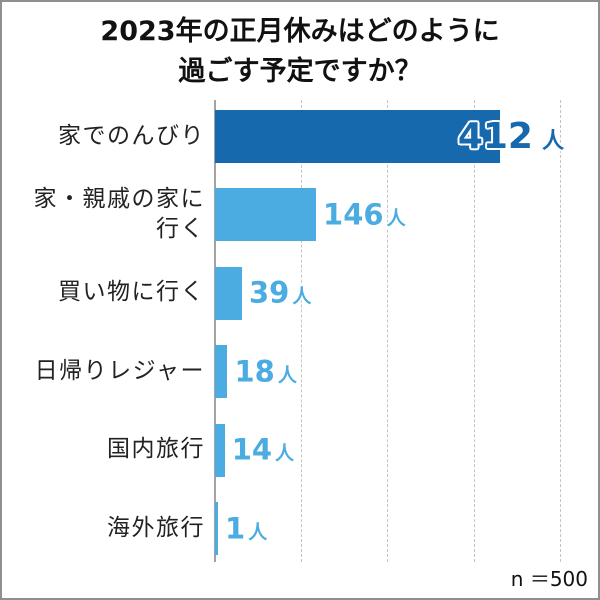 This screenshot has height=600, width=600. Describe the element at coordinates (300, 71) in the screenshot. I see `chart-title-line: 過ごす予定ですか？` at that location.